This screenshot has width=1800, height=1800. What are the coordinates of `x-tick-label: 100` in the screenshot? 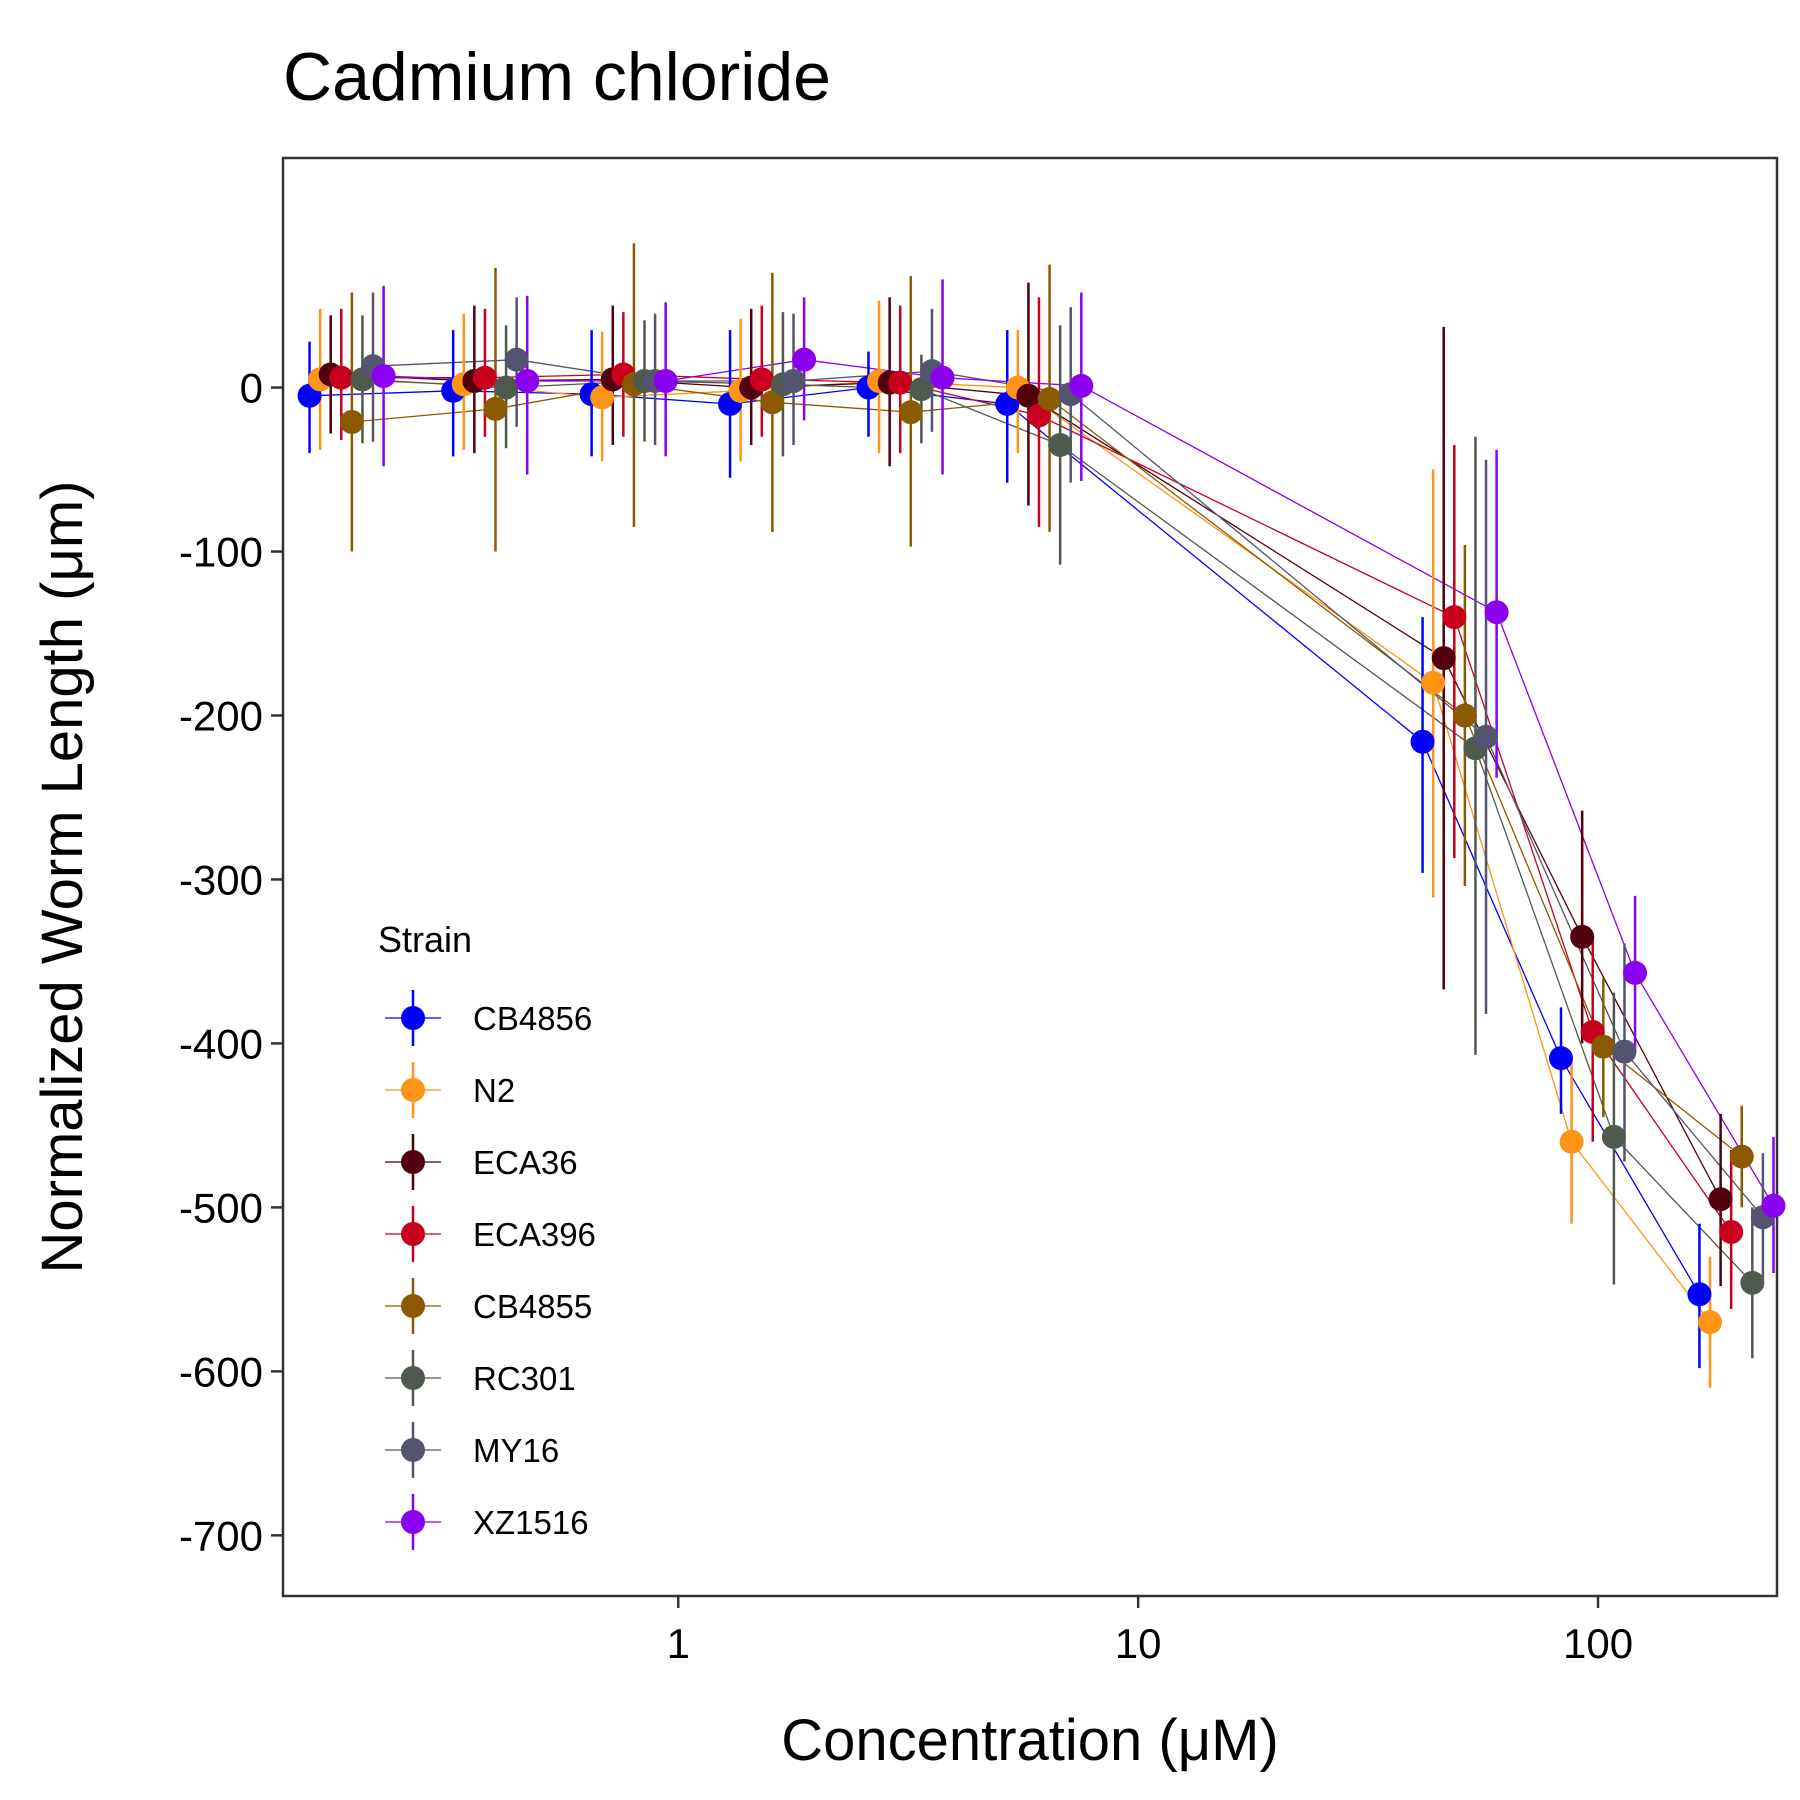 It's located at (1598, 1643).